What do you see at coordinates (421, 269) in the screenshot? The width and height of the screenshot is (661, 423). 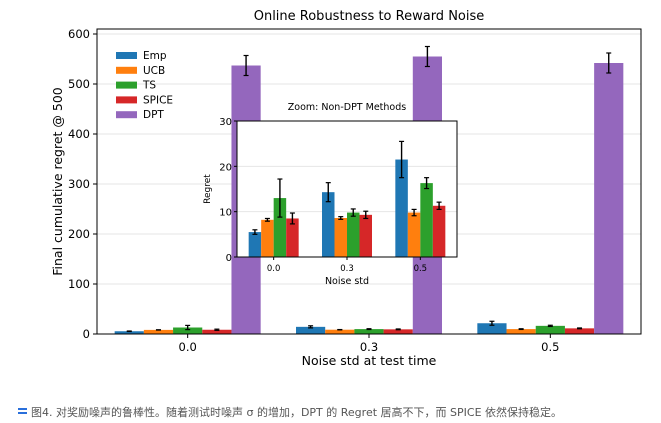 I see `inset-xtick-label-2: 0.5` at bounding box center [421, 269].